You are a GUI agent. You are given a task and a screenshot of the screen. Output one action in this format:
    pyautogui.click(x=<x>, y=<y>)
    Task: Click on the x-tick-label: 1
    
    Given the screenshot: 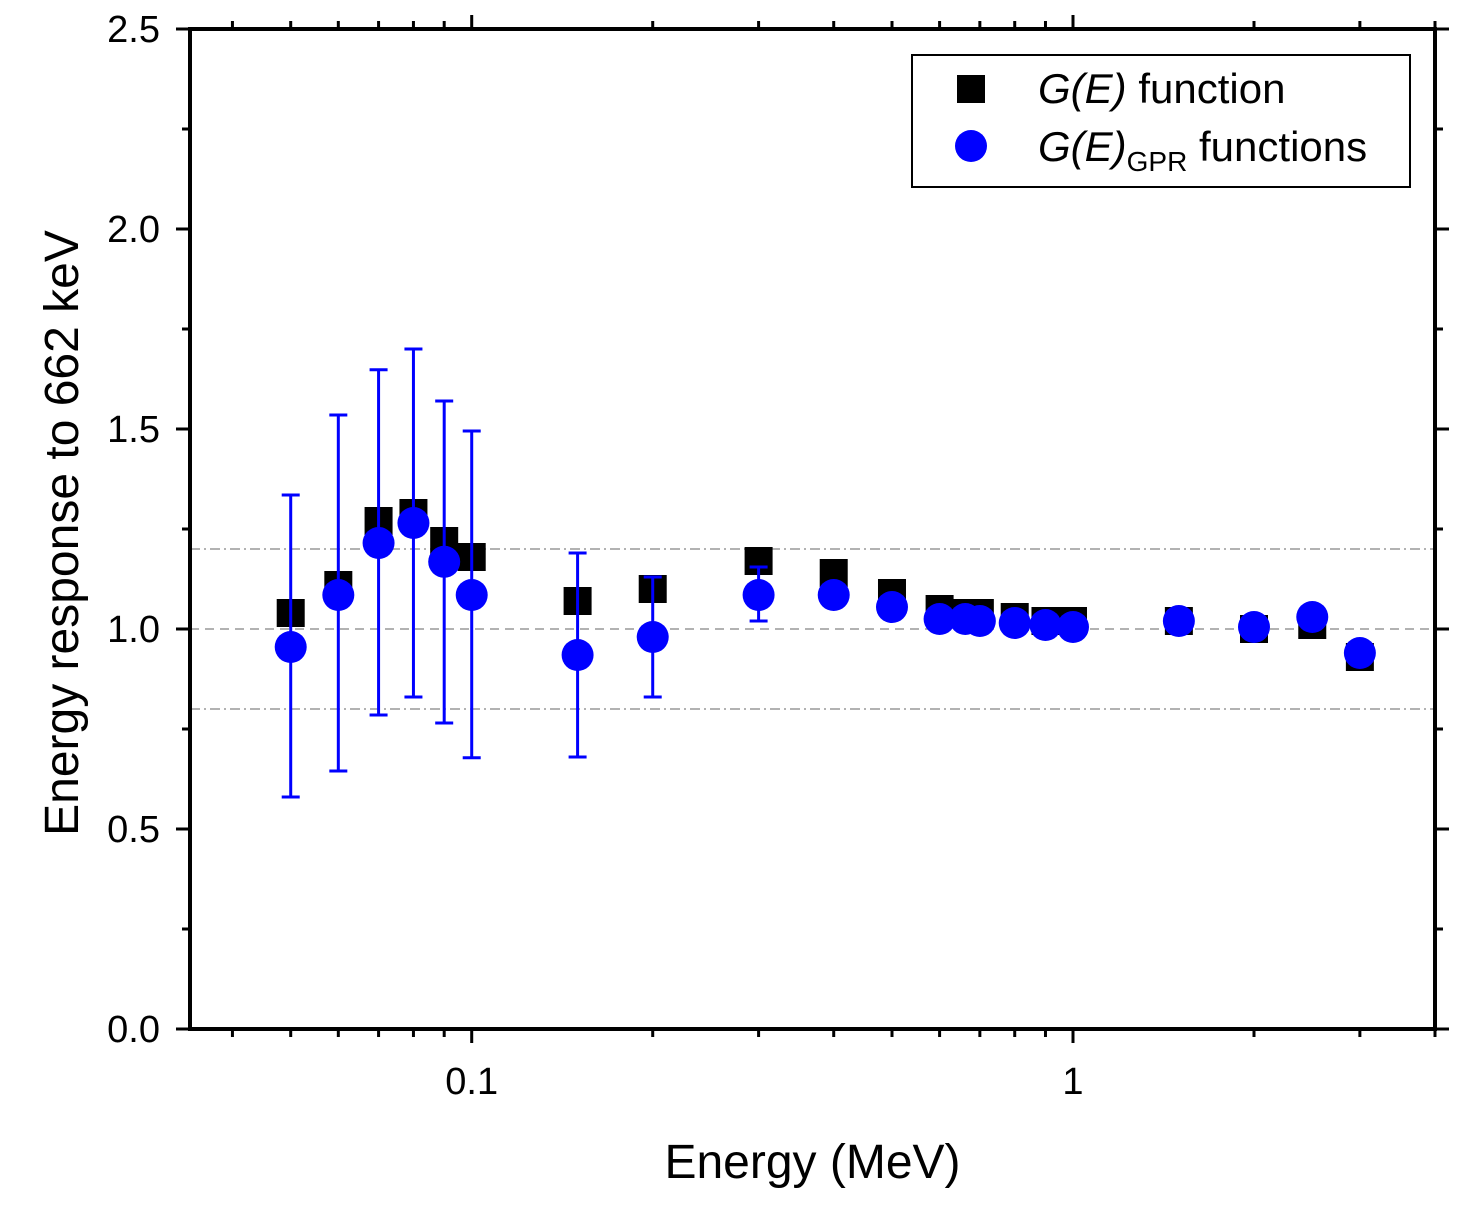 What is the action you would take?
    pyautogui.click(x=1072, y=1082)
    